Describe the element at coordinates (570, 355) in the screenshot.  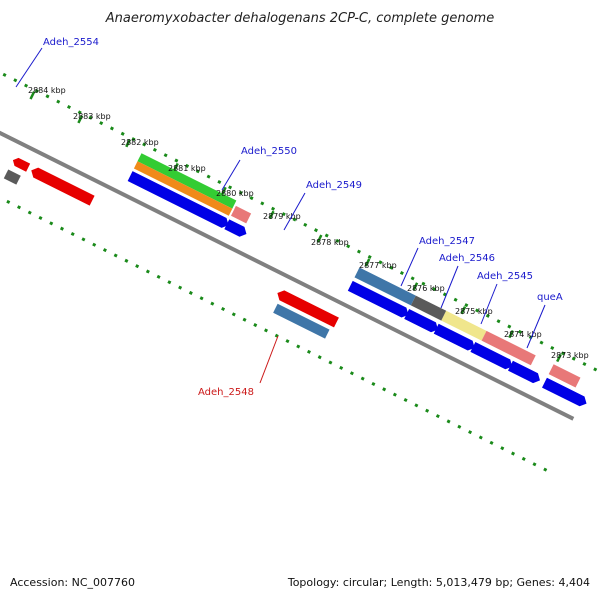
I see `scale-label: 2873 kbp` at that location.